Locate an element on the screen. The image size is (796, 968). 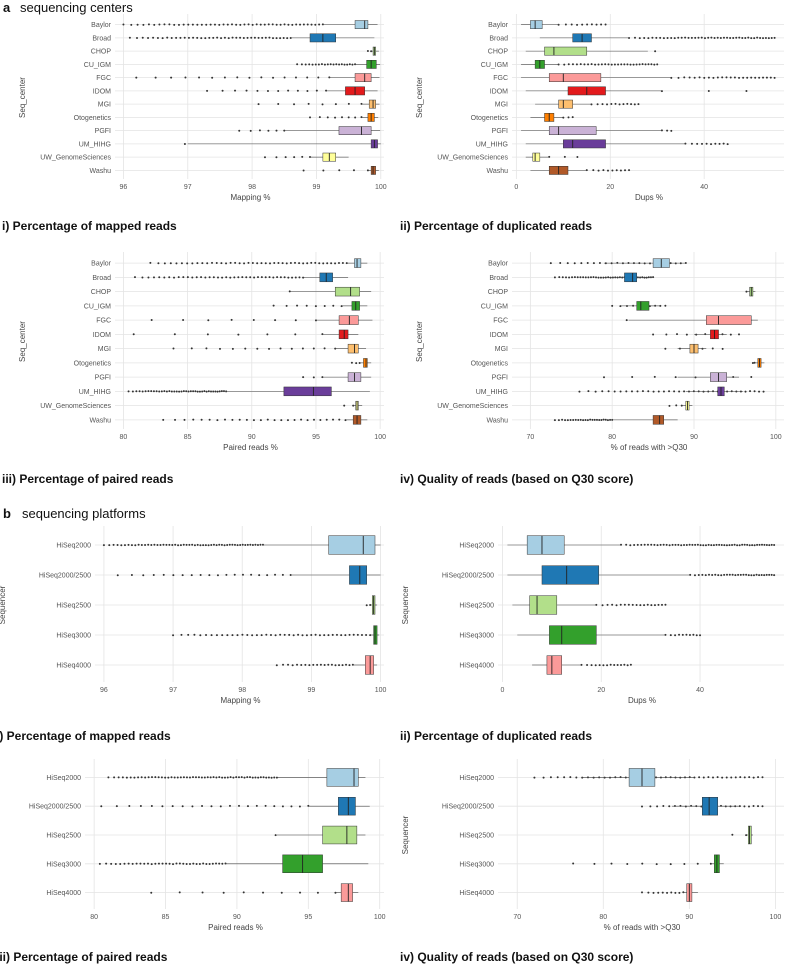
x-tick-label: 95 is located at coordinates (316, 437).